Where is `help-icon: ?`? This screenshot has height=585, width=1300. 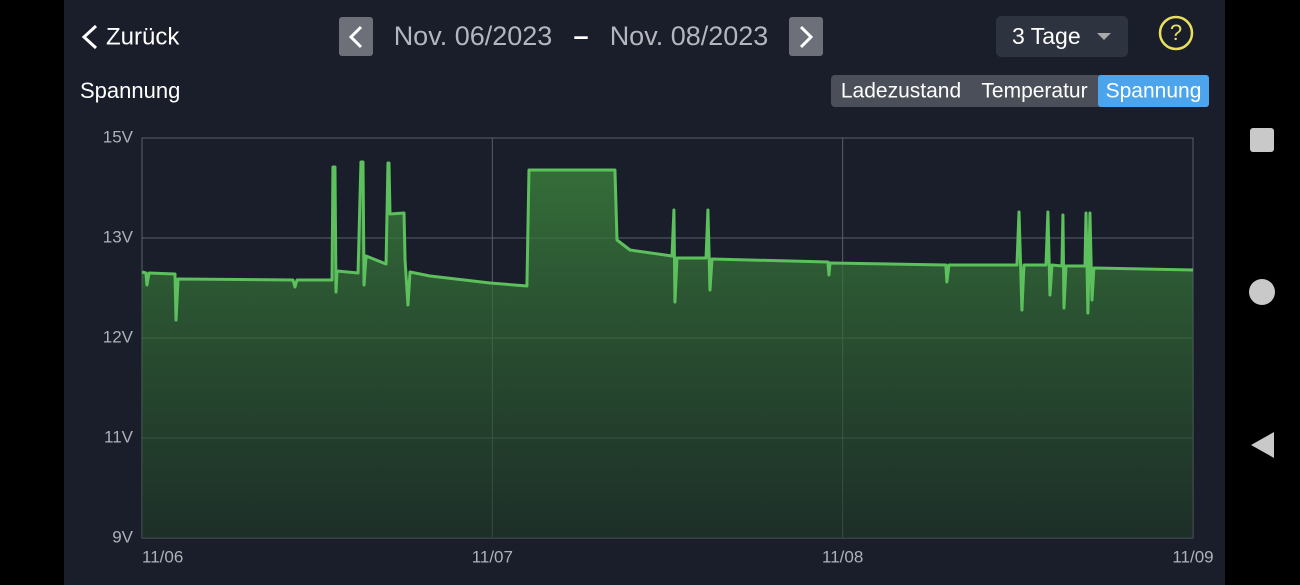
help-icon: ? is located at coordinates (1176, 32).